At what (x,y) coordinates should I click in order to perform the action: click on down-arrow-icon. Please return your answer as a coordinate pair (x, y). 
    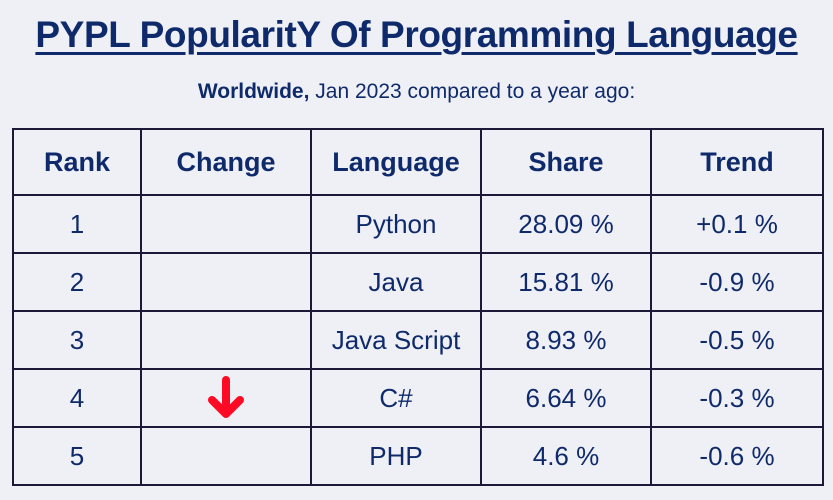
    Looking at the image, I should click on (226, 397).